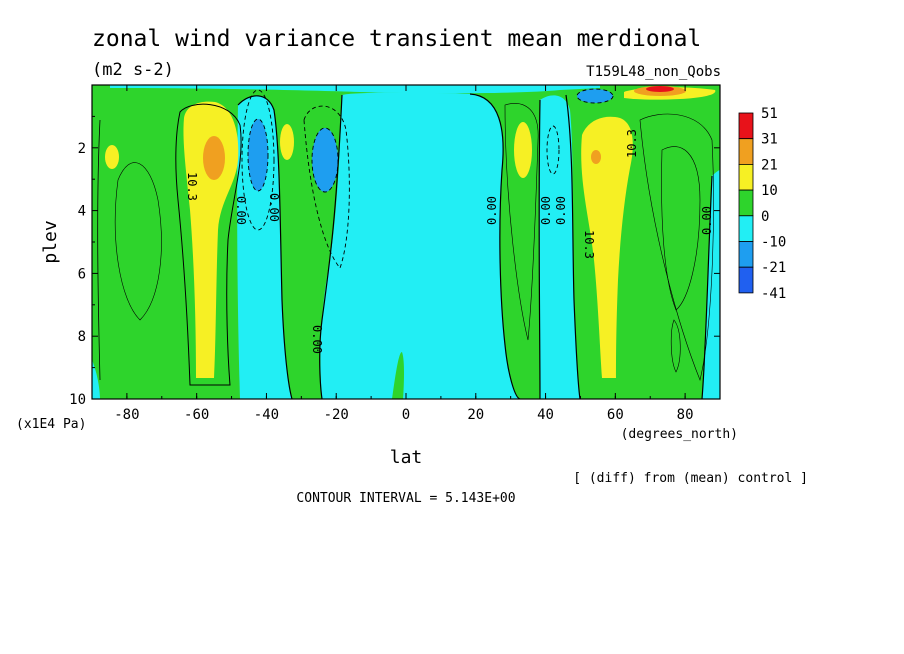 This screenshot has height=654, width=904. I want to click on region-yellow-s83, so click(112, 157).